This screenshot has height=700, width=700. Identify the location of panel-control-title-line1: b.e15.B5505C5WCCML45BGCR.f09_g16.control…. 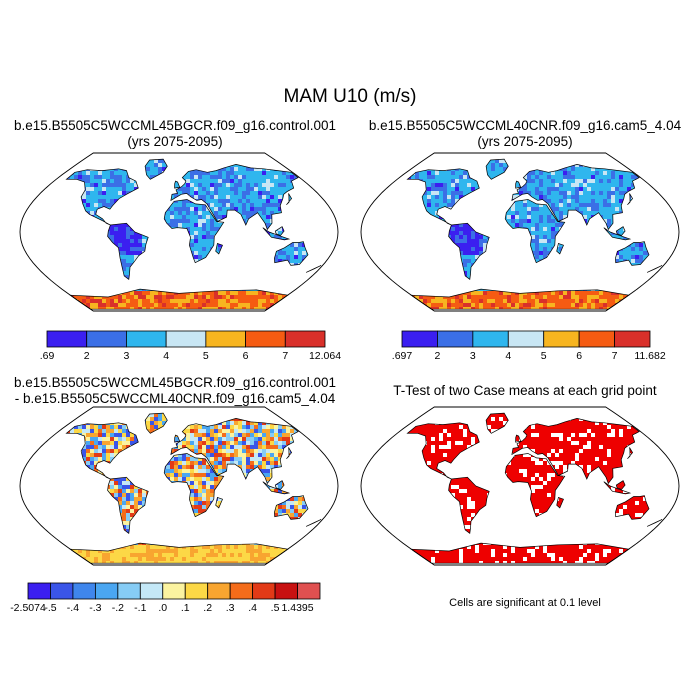
(175, 125).